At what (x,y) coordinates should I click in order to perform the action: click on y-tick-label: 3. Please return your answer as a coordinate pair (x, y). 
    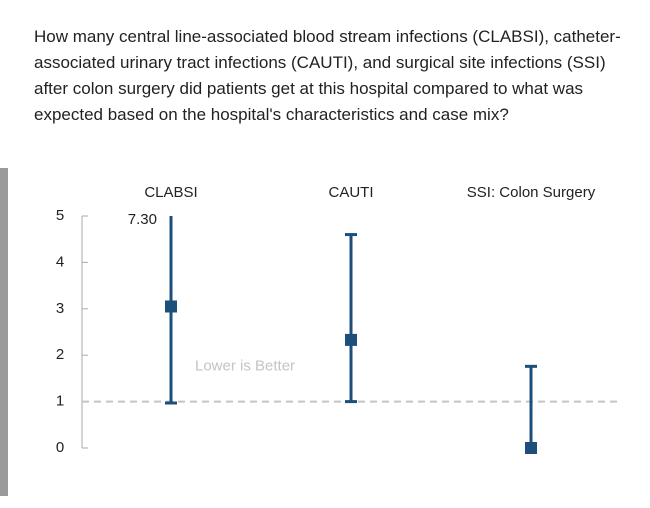
    Looking at the image, I should click on (60, 308).